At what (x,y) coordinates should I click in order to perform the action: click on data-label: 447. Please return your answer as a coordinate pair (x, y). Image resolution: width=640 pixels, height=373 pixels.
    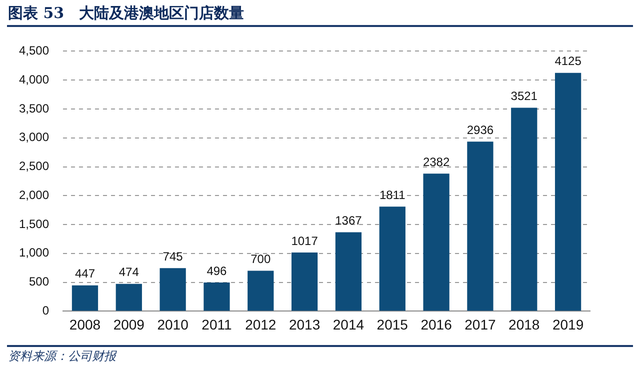
    Looking at the image, I should click on (85, 273).